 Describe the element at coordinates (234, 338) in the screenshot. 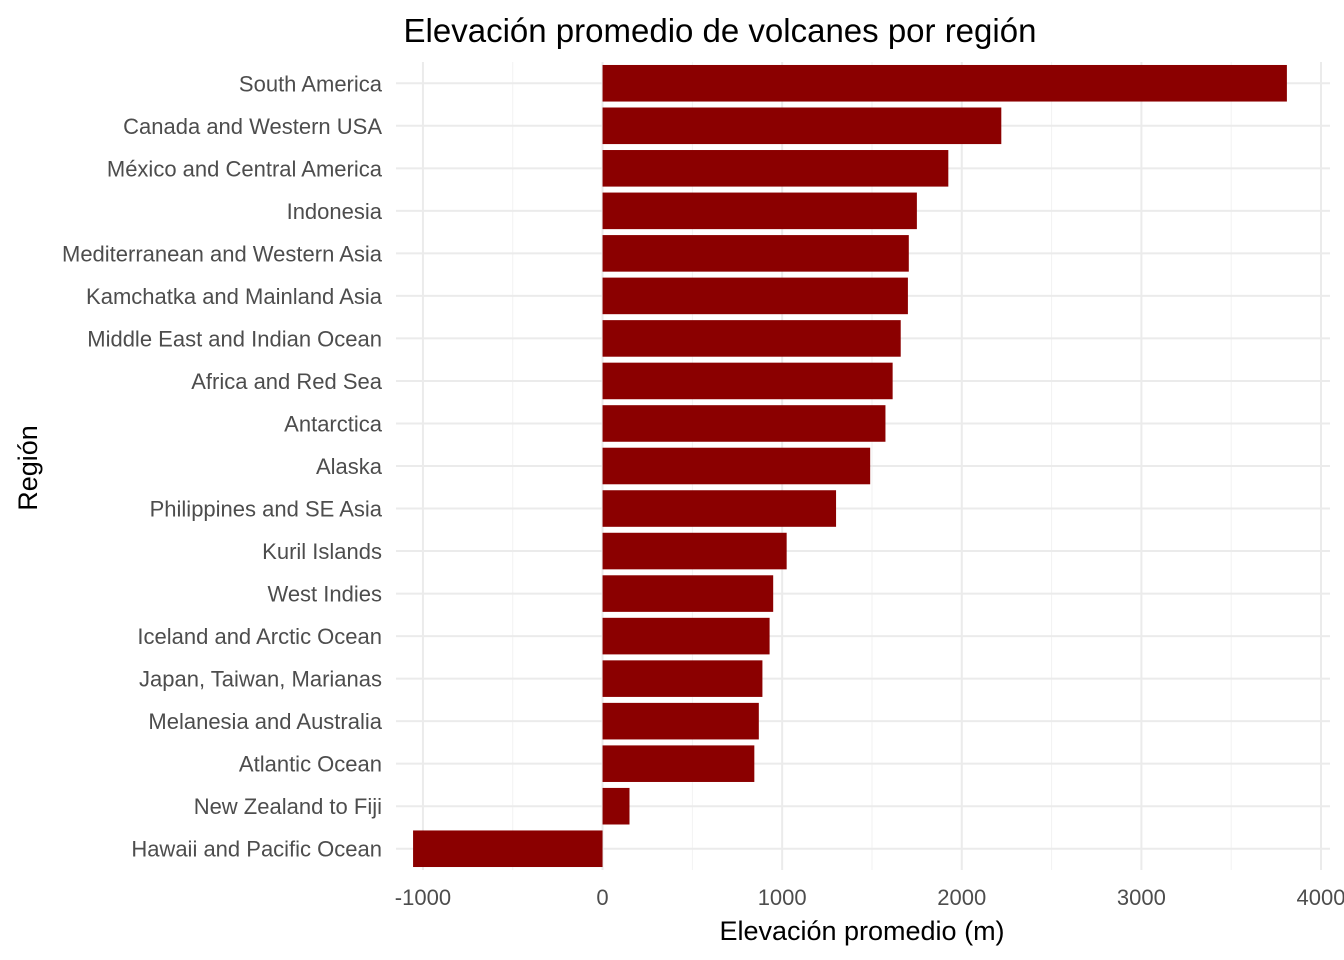

I see `y-tick-label: Middle East and Indian Ocean` at that location.